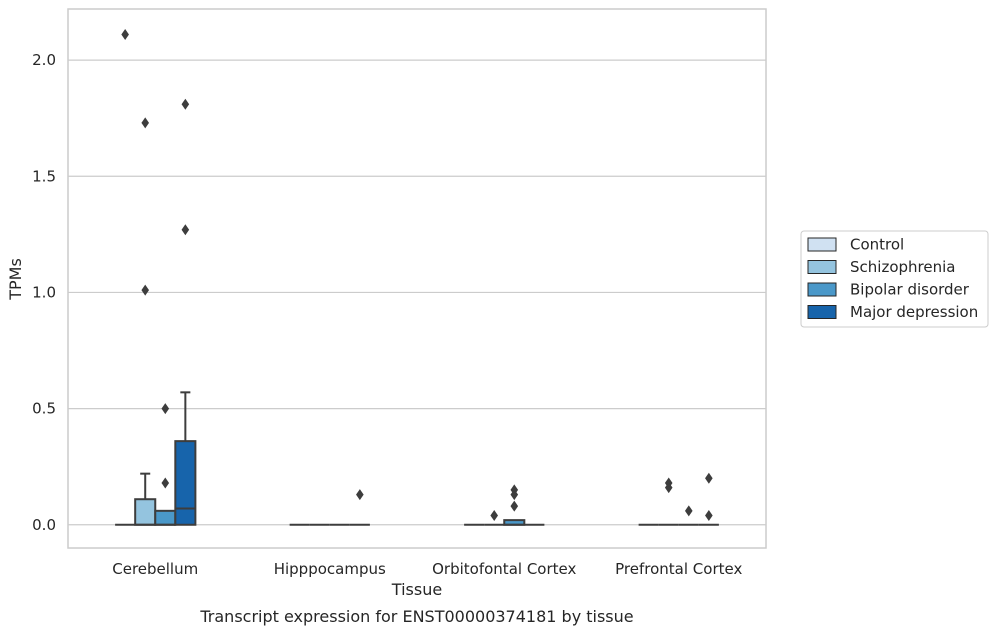  I want to click on x-tick-label: Orbitofontal Cortex, so click(504, 569).